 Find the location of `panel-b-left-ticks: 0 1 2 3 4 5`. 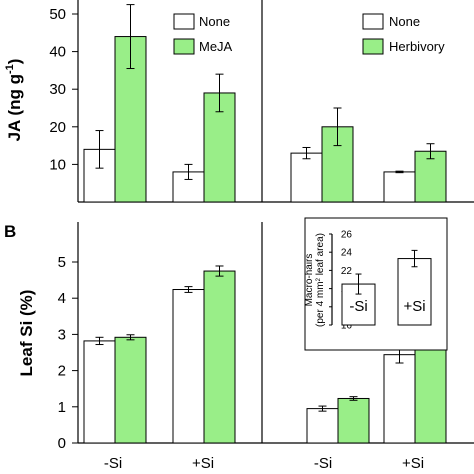

panel-b-left-ticks: 0 1 2 3 4 5 is located at coordinates (68, 353).